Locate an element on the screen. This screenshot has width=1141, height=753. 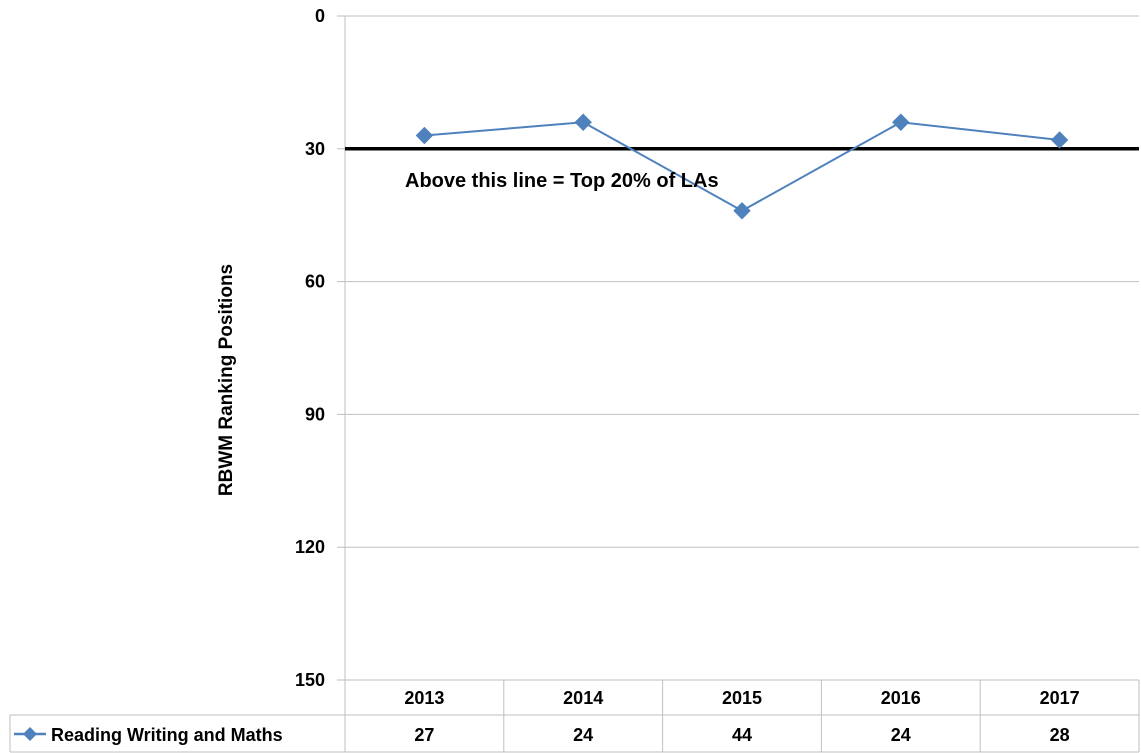
y-tick-label: 150 is located at coordinates (310, 680).